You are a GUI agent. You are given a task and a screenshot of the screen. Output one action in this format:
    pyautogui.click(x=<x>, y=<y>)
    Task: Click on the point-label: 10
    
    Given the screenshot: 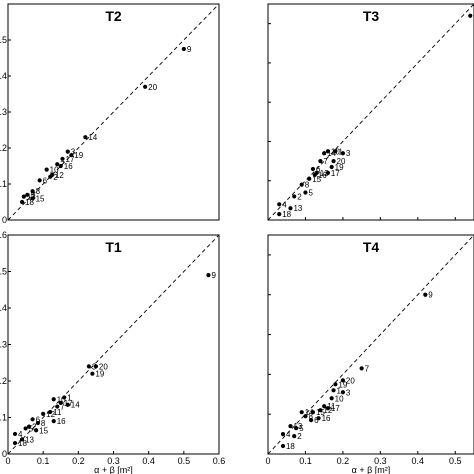 What is the action you would take?
    pyautogui.click(x=54, y=170)
    